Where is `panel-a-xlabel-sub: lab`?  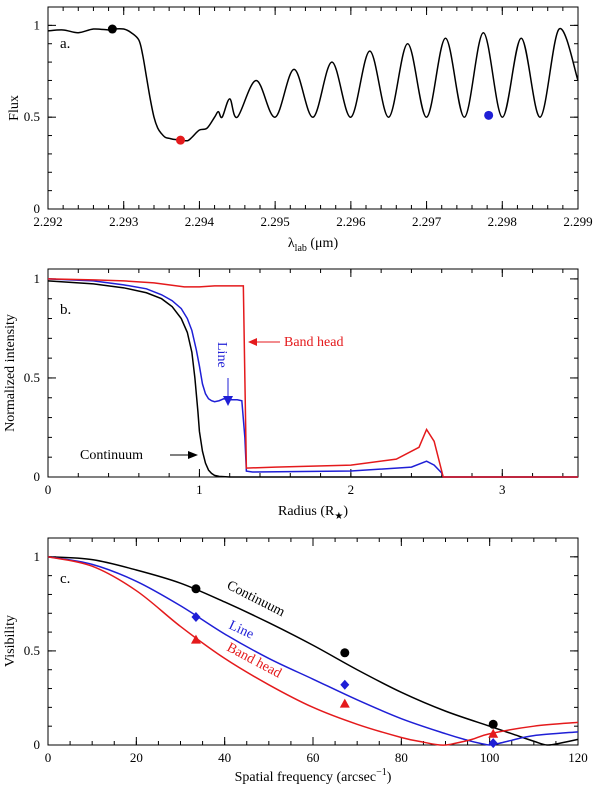
panel-a-xlabel-sub: lab is located at coordinates (301, 248).